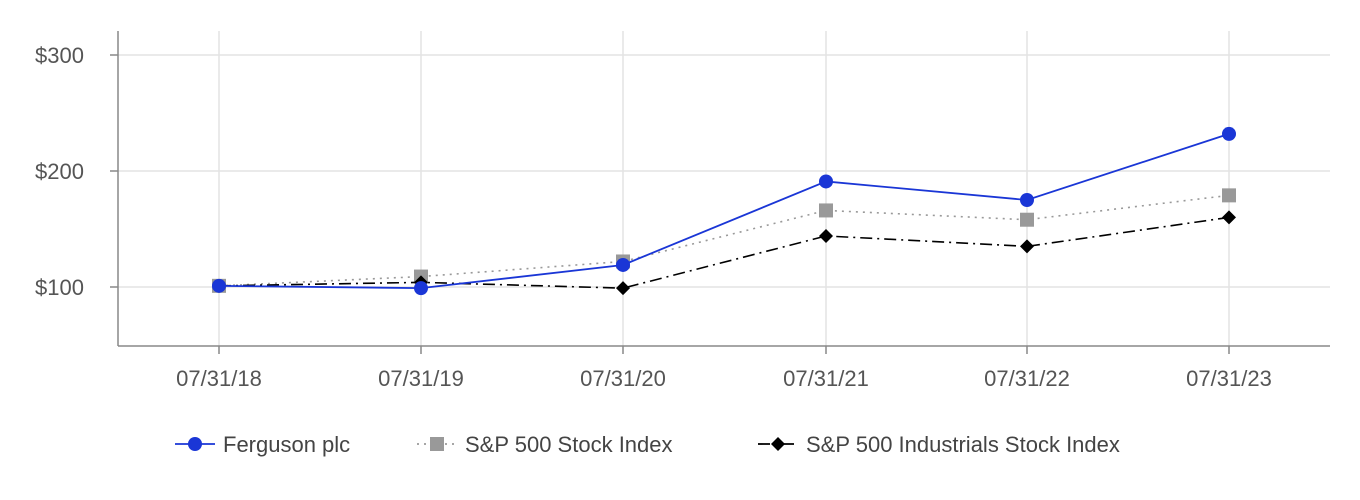  What do you see at coordinates (1229, 378) in the screenshot?
I see `x-tick-label: 07/31/23` at bounding box center [1229, 378].